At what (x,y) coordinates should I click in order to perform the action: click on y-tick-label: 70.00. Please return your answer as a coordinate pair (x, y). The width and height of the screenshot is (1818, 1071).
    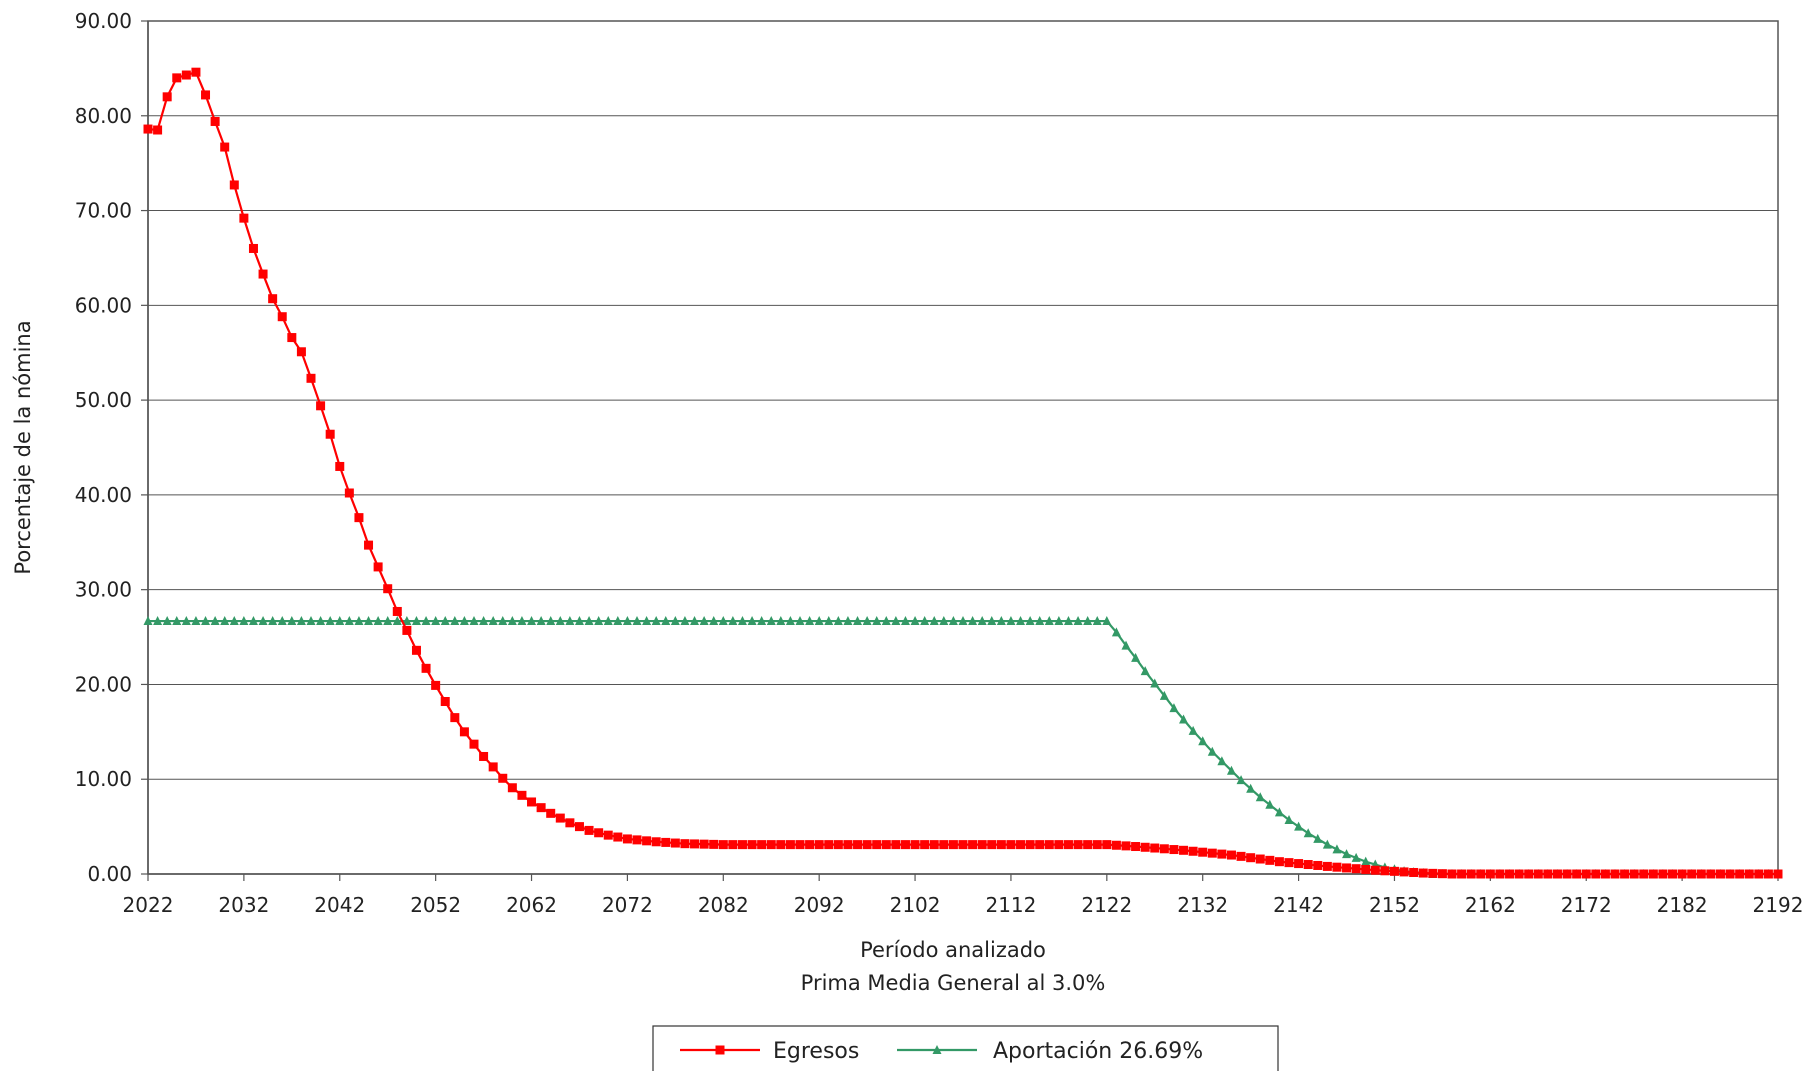
    Looking at the image, I should click on (103, 211).